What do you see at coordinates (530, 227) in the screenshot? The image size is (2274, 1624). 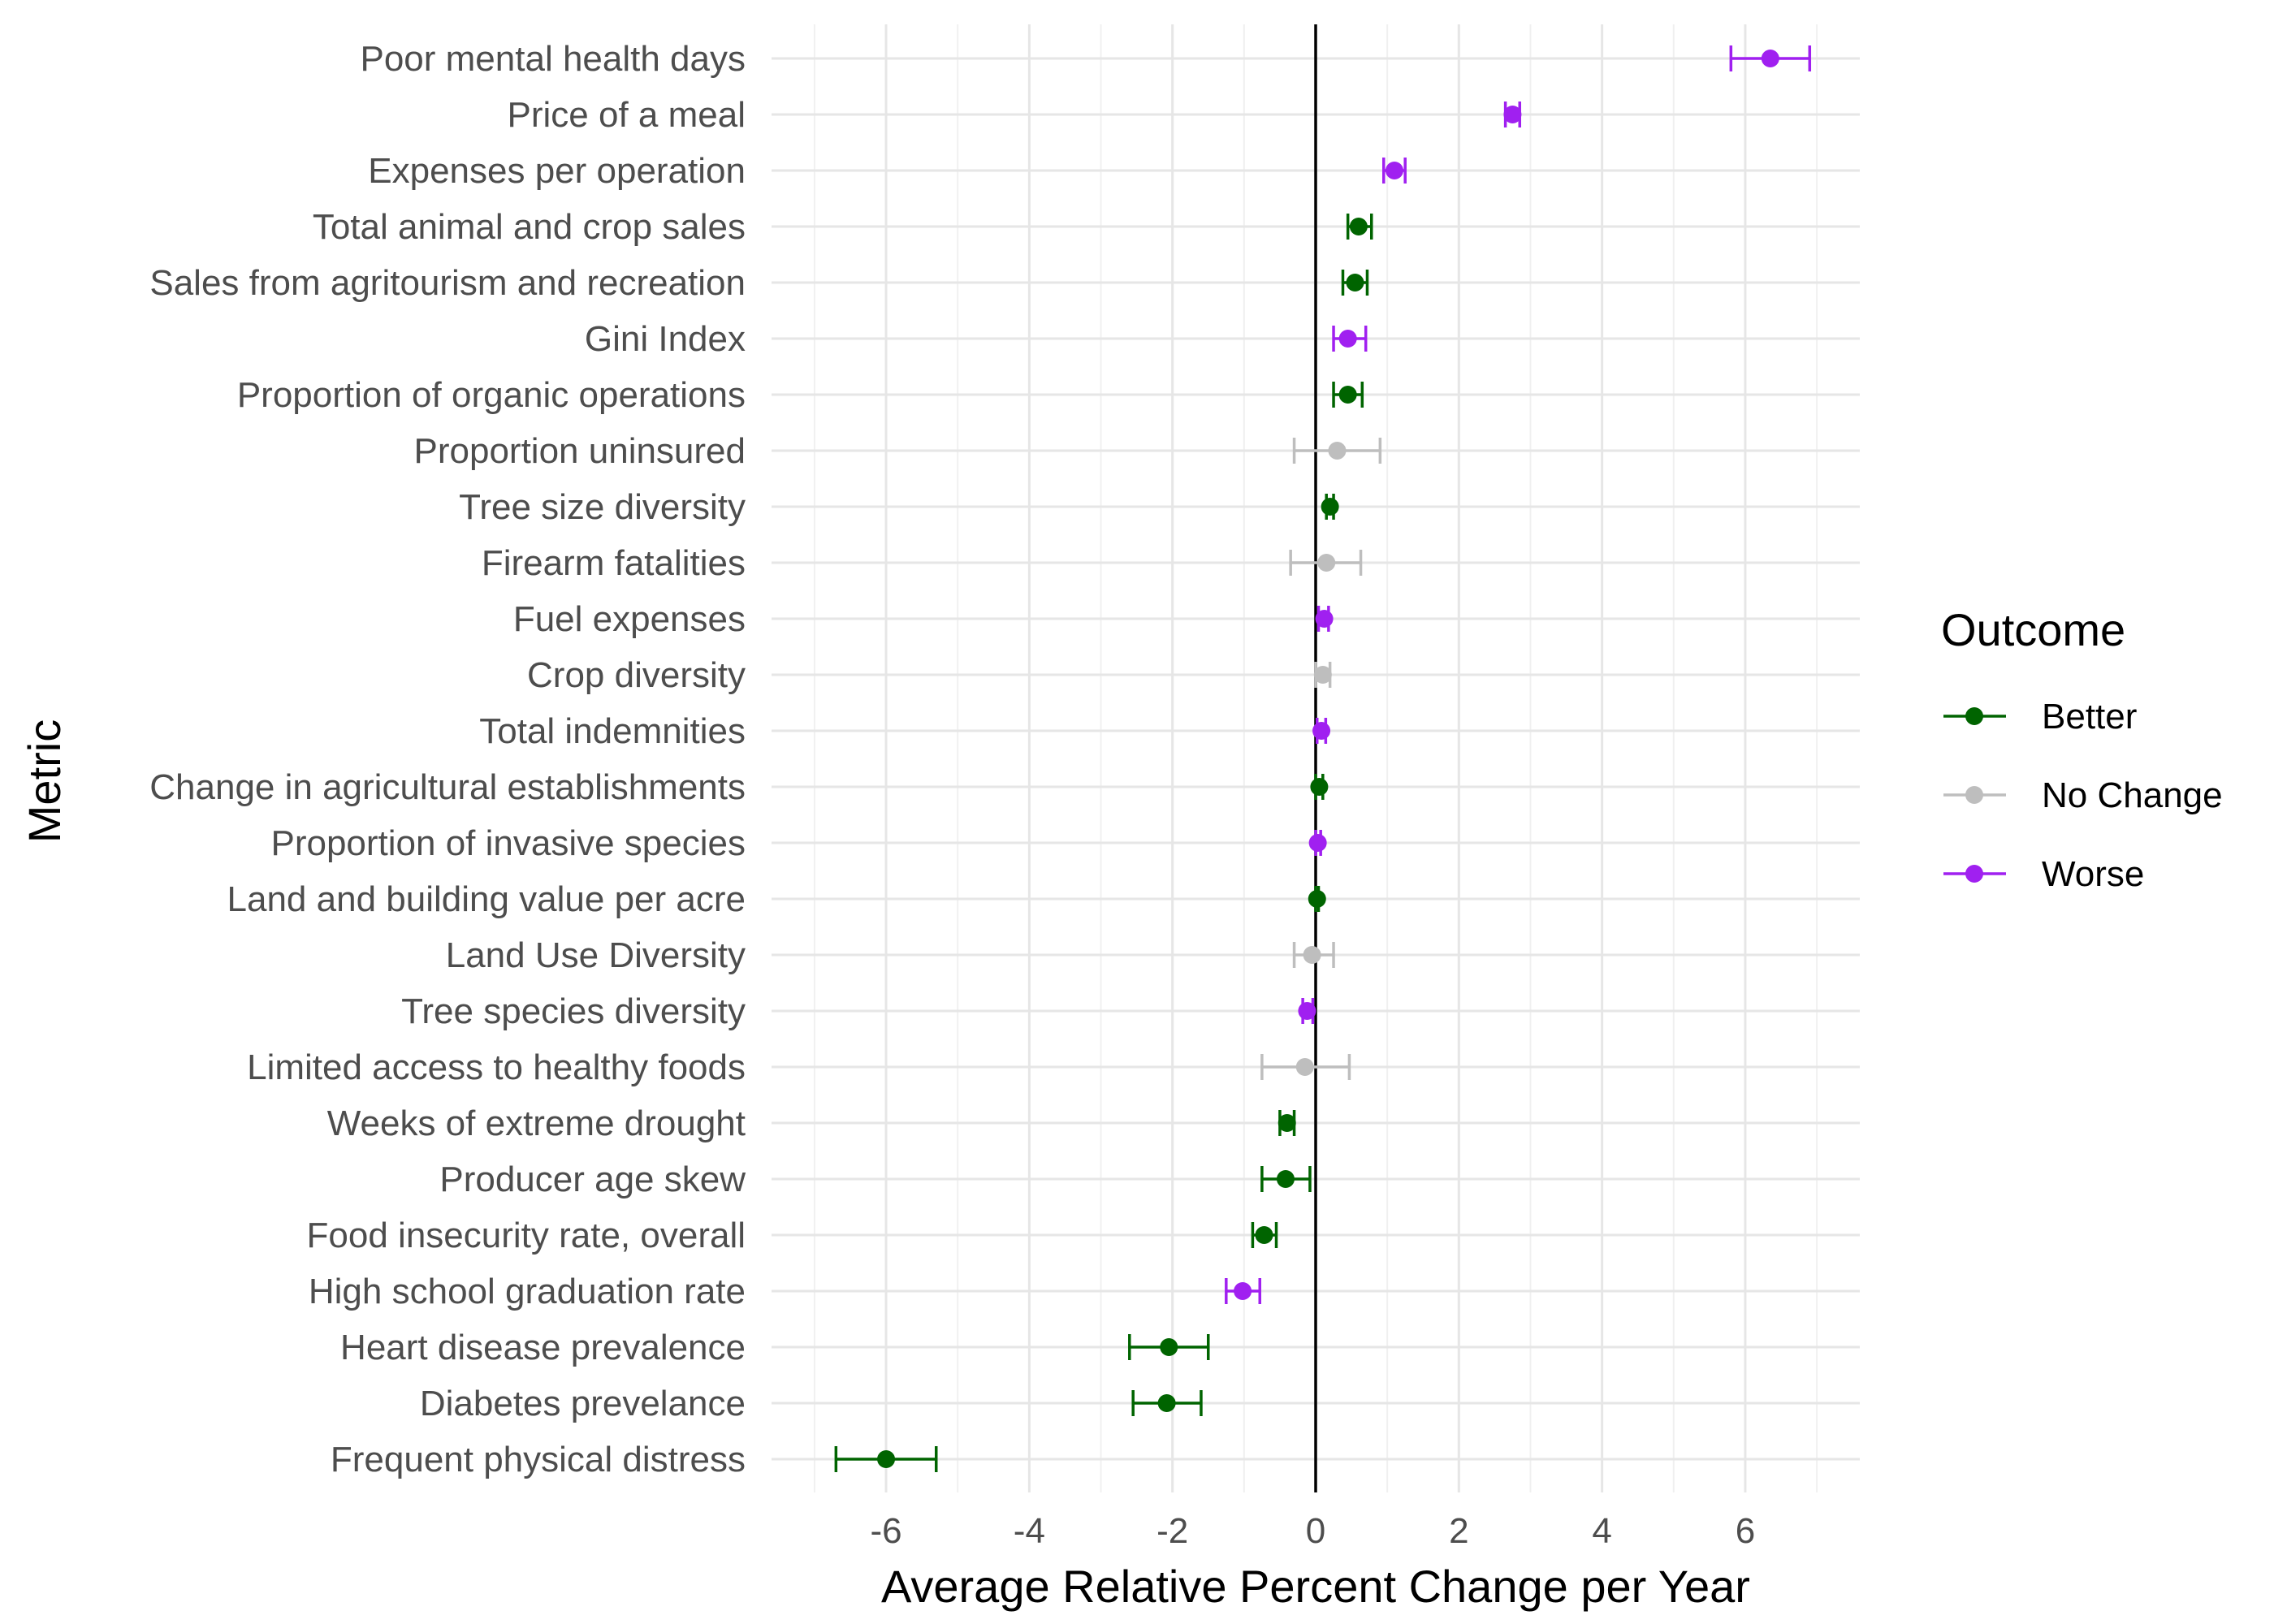 I see `y-tick-label: Total animal and crop sales` at bounding box center [530, 227].